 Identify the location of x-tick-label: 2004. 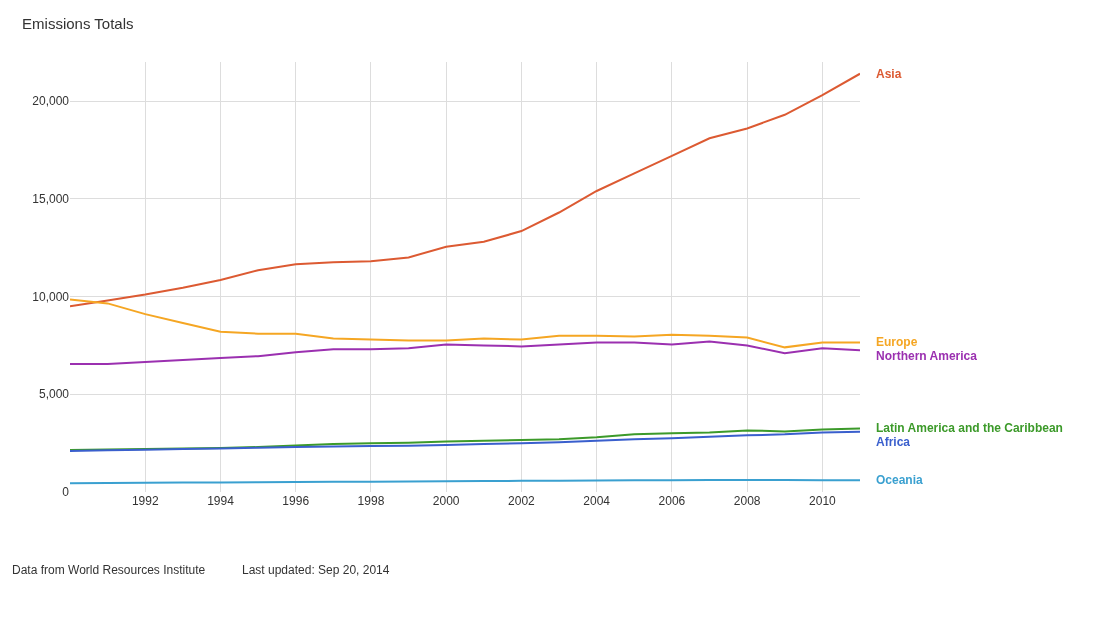
(597, 501).